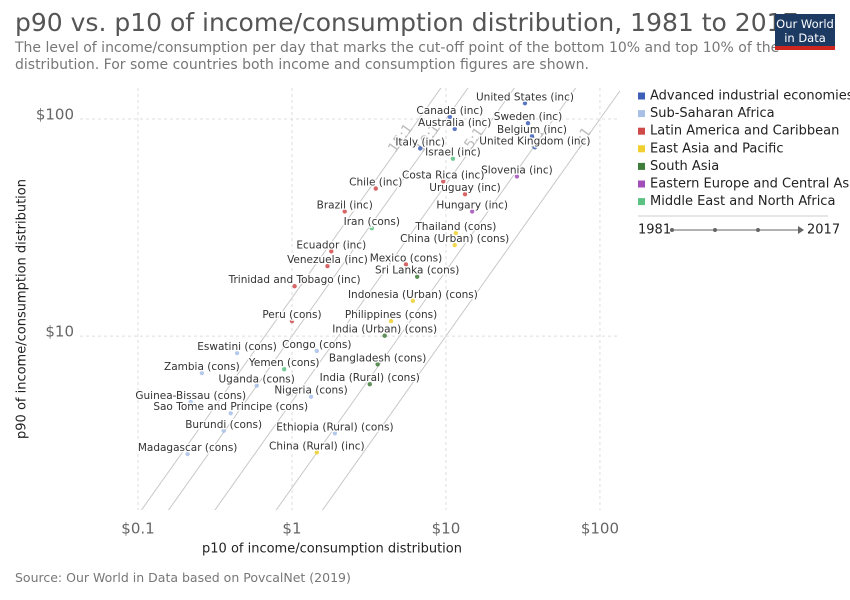 The width and height of the screenshot is (850, 600). What do you see at coordinates (188, 448) in the screenshot?
I see `point-label: Madagascar (cons)` at bounding box center [188, 448].